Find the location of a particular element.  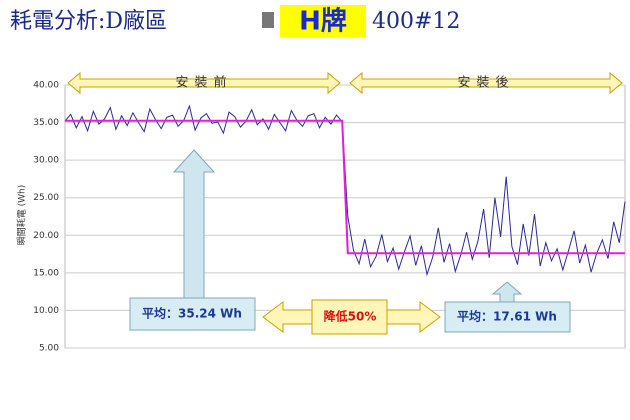

y-tick-label: 15.00 is located at coordinates (46, 273).